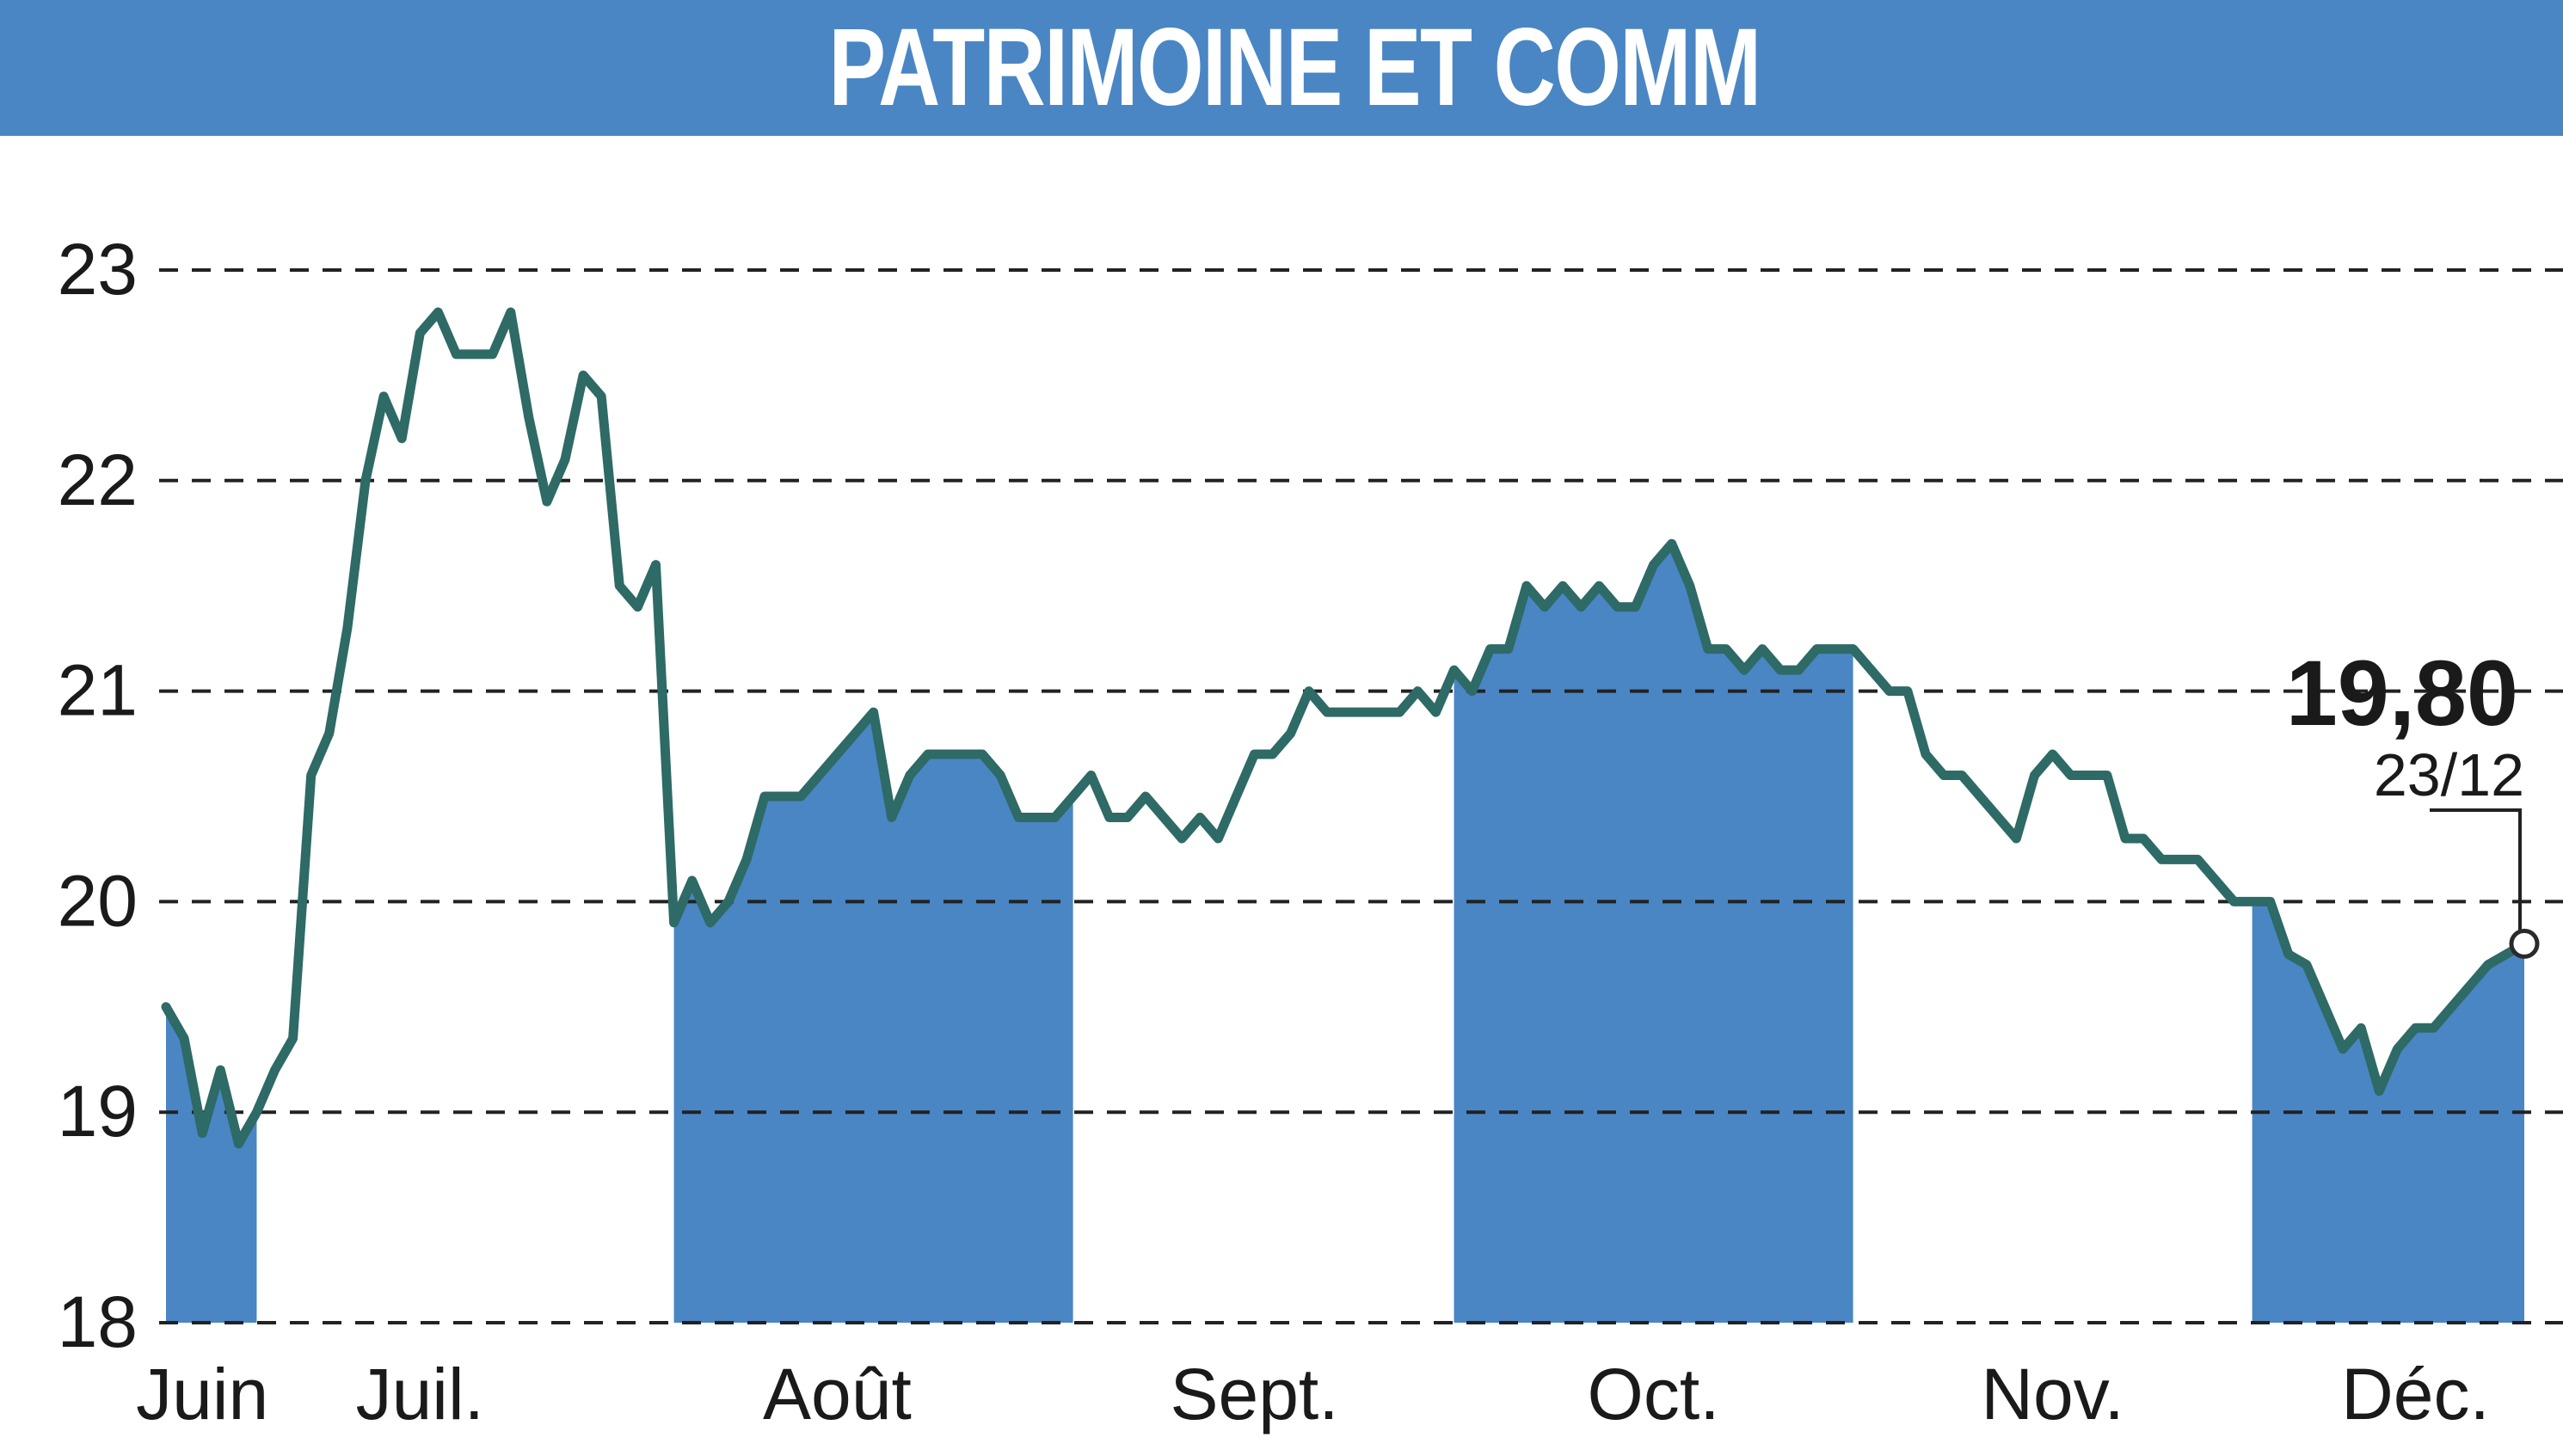 This screenshot has width=2563, height=1456. Describe the element at coordinates (98, 796) in the screenshot. I see `y-axis-ticks: 18 19 20 21 22 23` at that location.